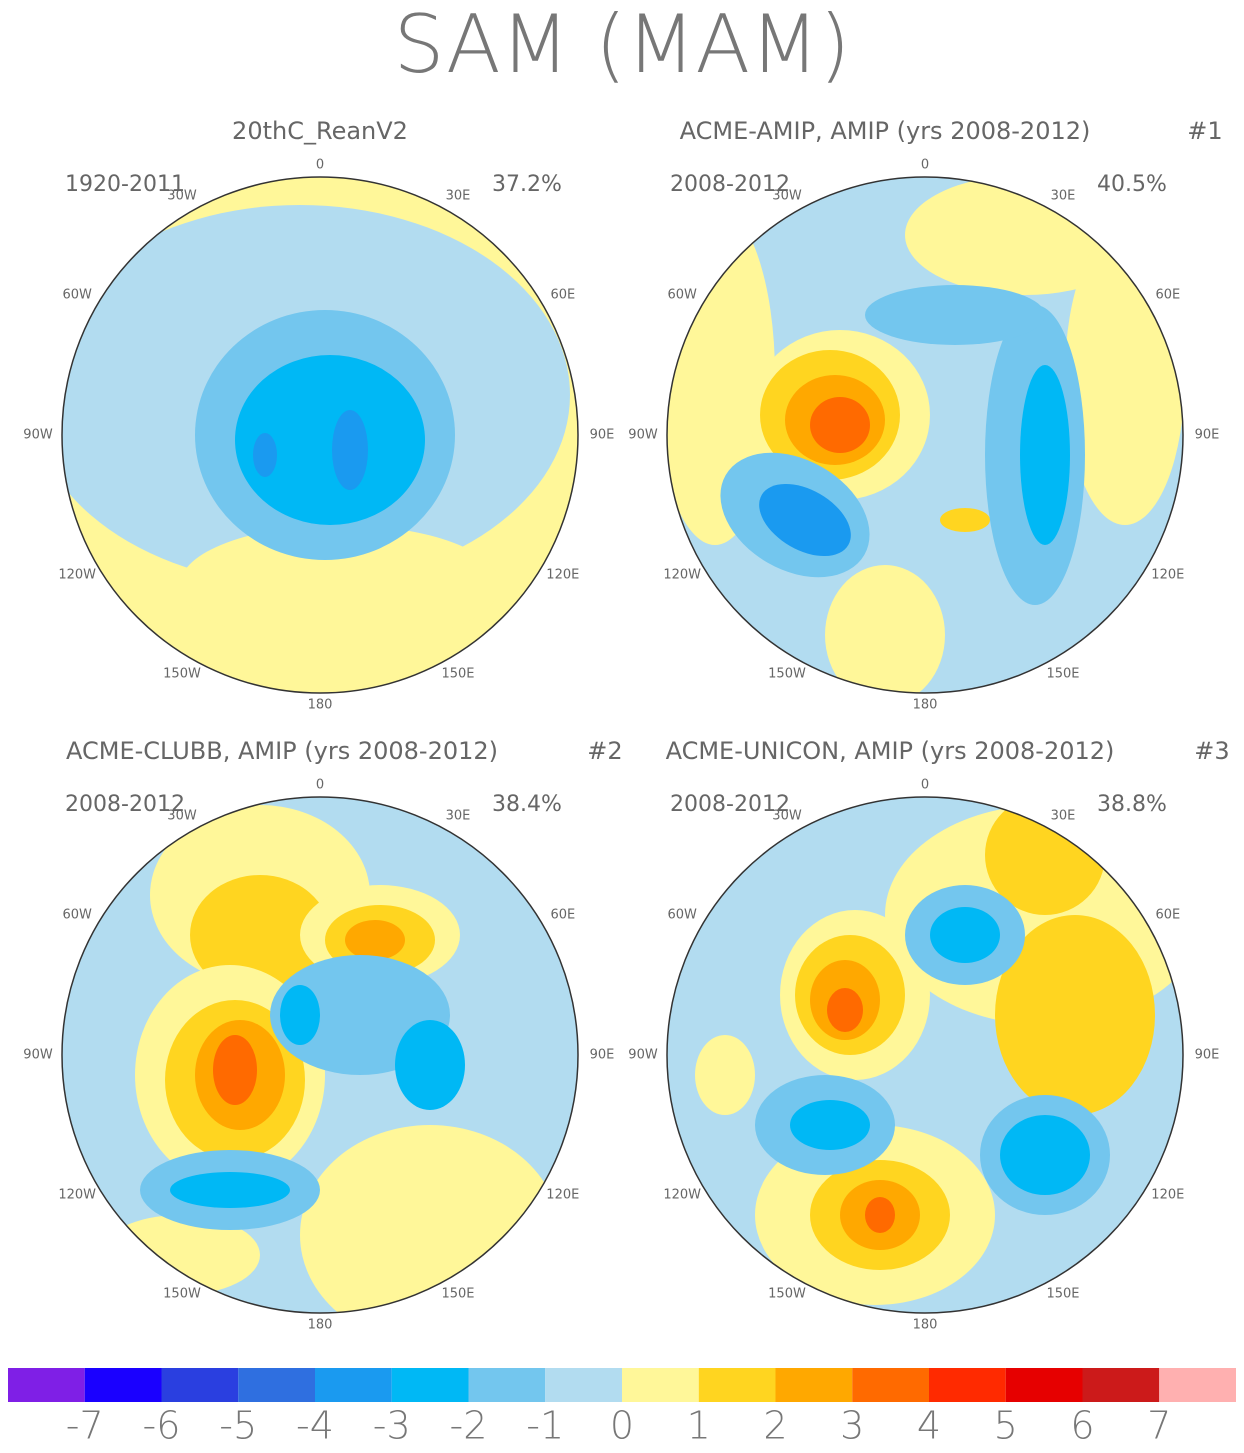 Image resolution: width=1244 pixels, height=1453 pixels. What do you see at coordinates (315, 1426) in the screenshot?
I see `colorbar-label: -4` at bounding box center [315, 1426].